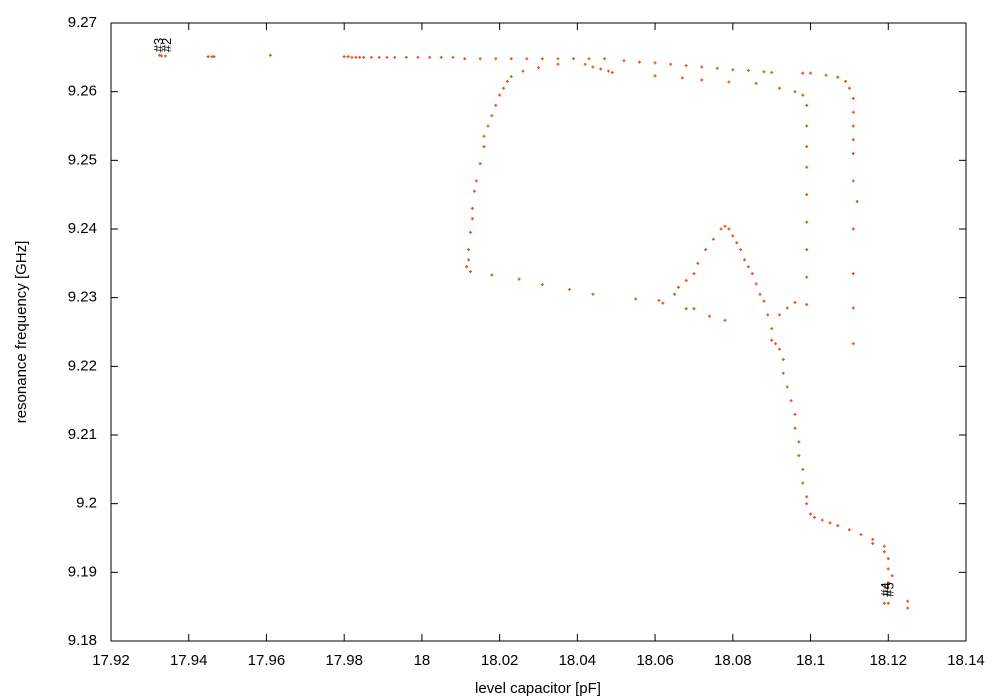 Image resolution: width=1000 pixels, height=700 pixels. I want to click on annotation: #2, so click(166, 45).